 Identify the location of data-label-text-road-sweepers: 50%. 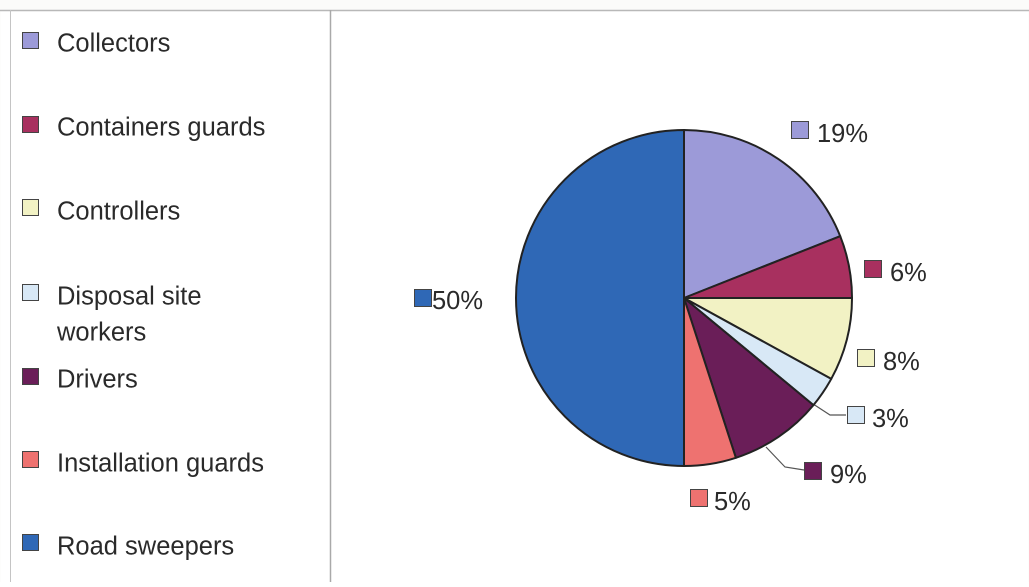
(457, 301).